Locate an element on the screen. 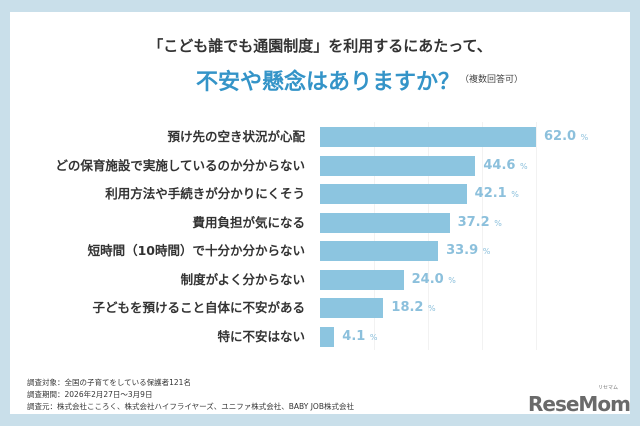 The height and width of the screenshot is (426, 640). footer-period: 調査期間：2026年2月27日～3月9日 is located at coordinates (90, 394).